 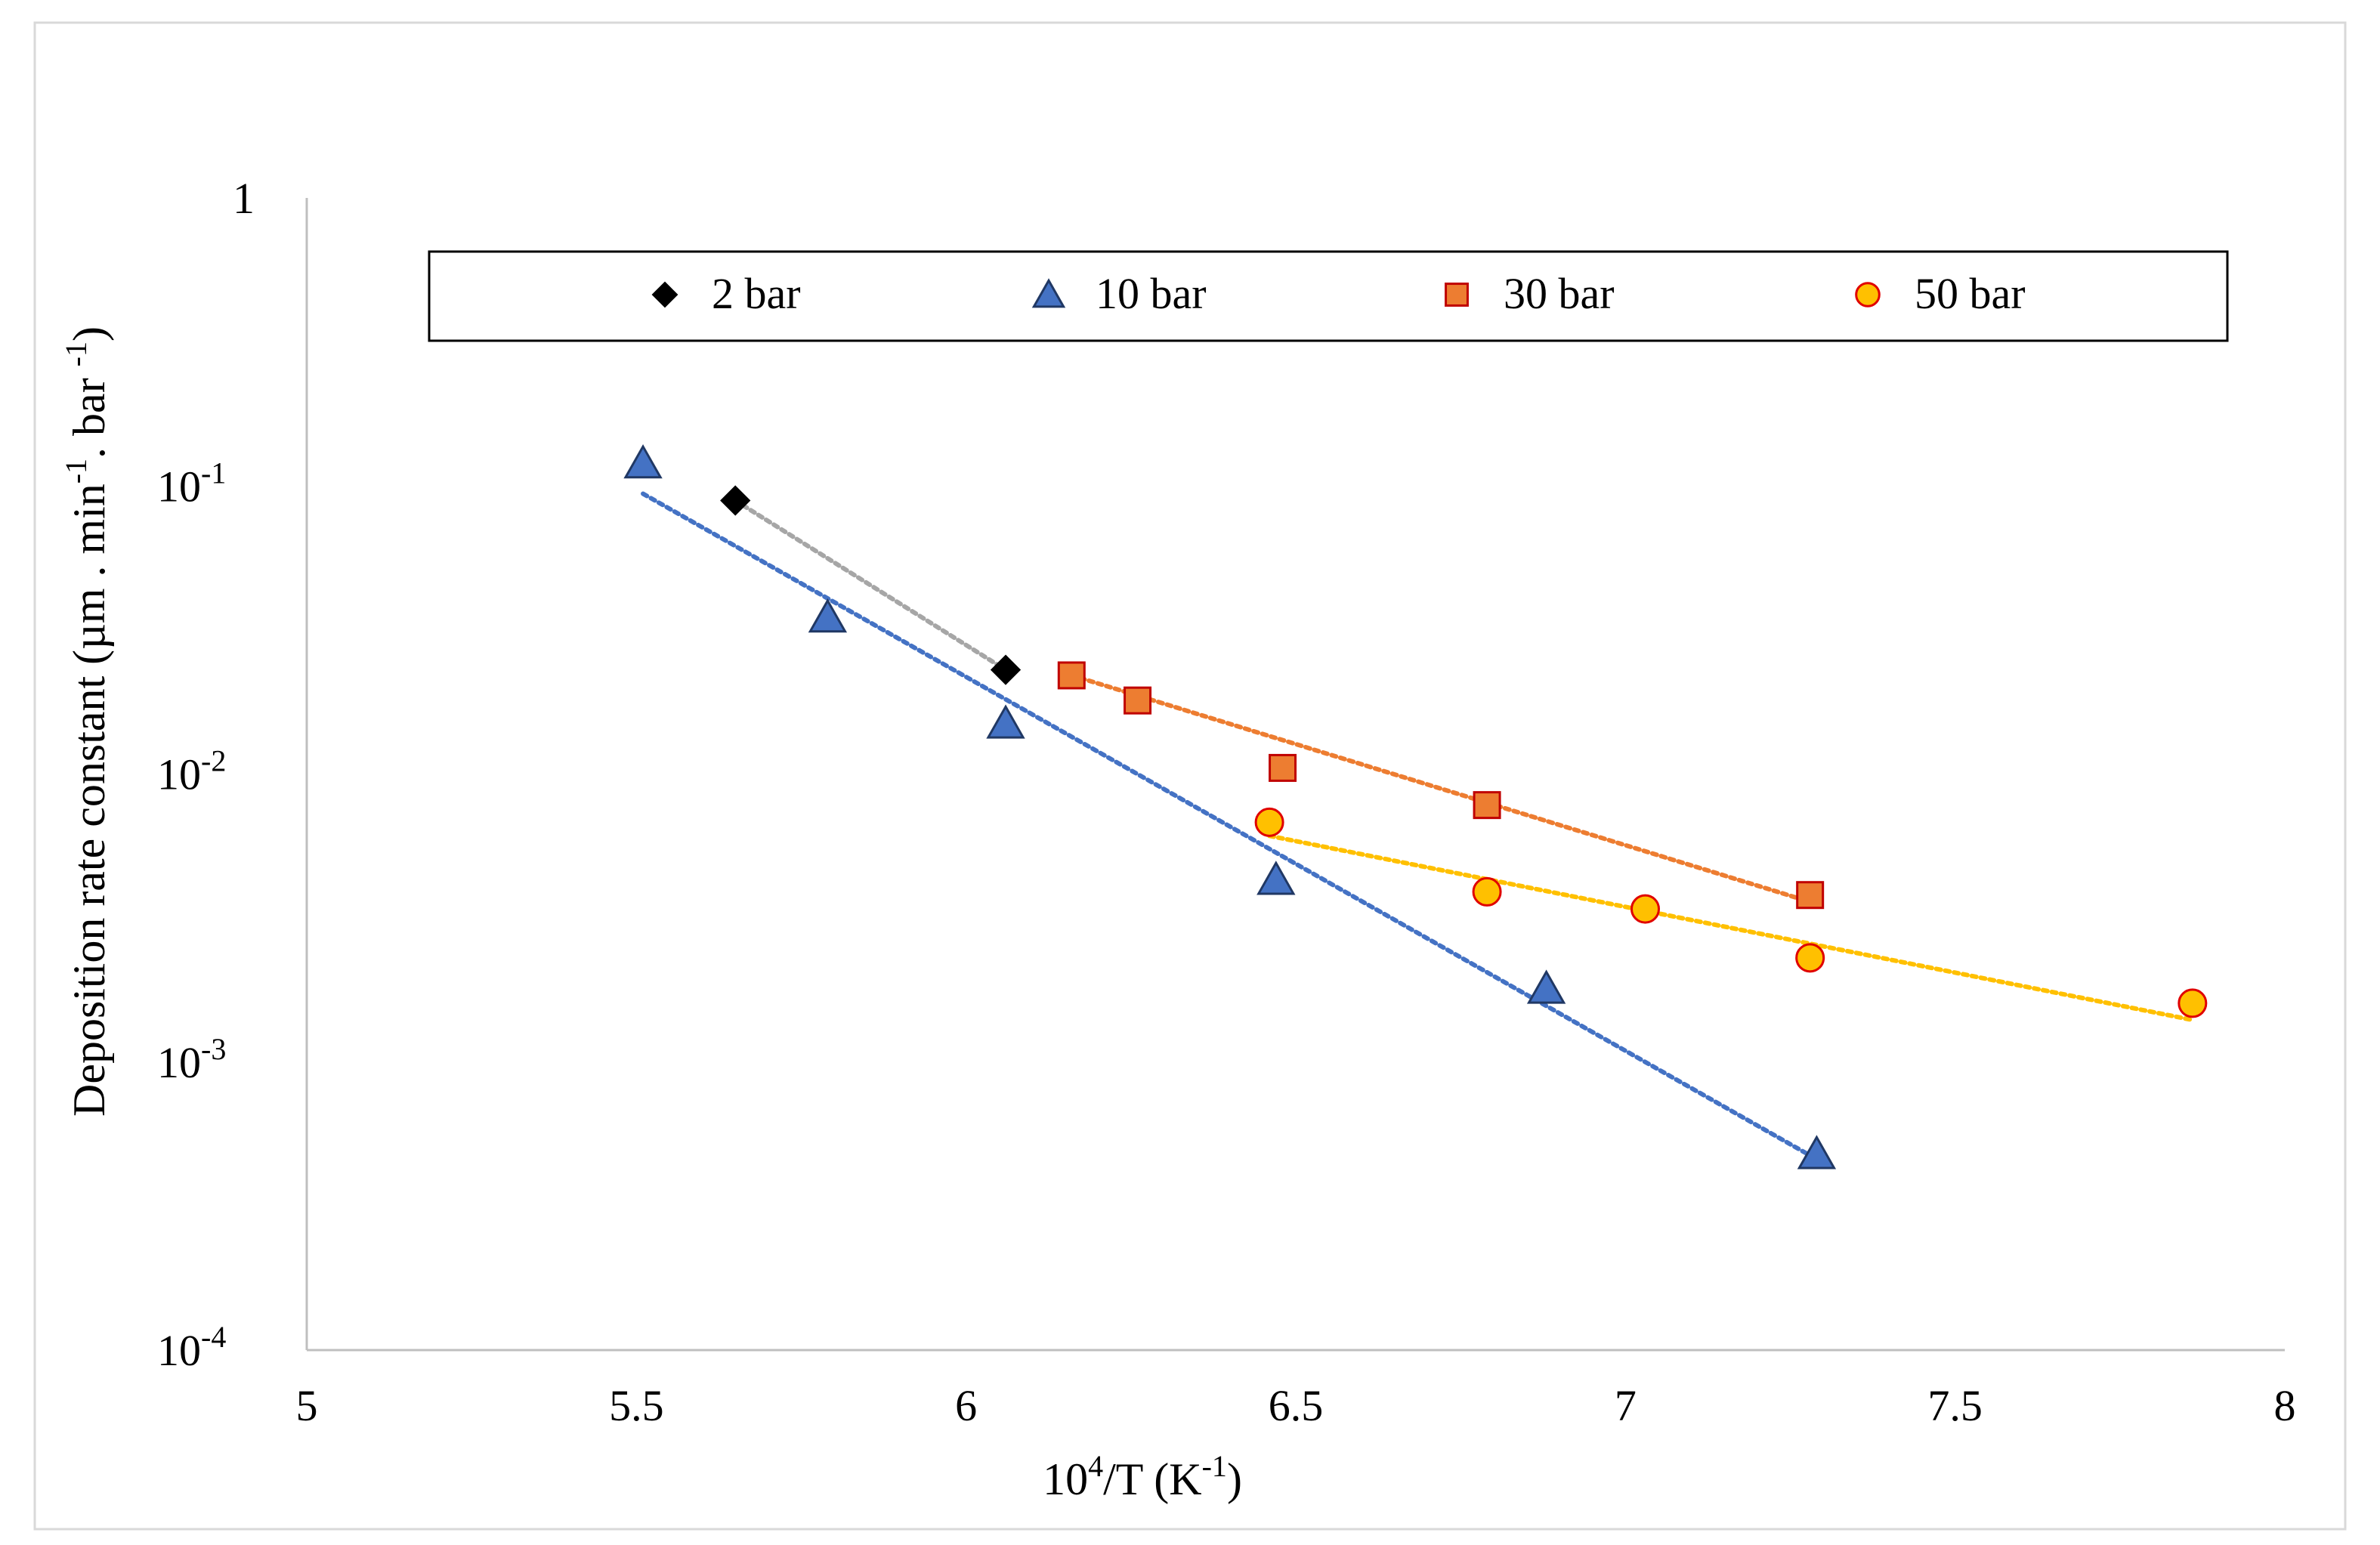 I want to click on legend-item: 30 bar, so click(x=1530, y=293).